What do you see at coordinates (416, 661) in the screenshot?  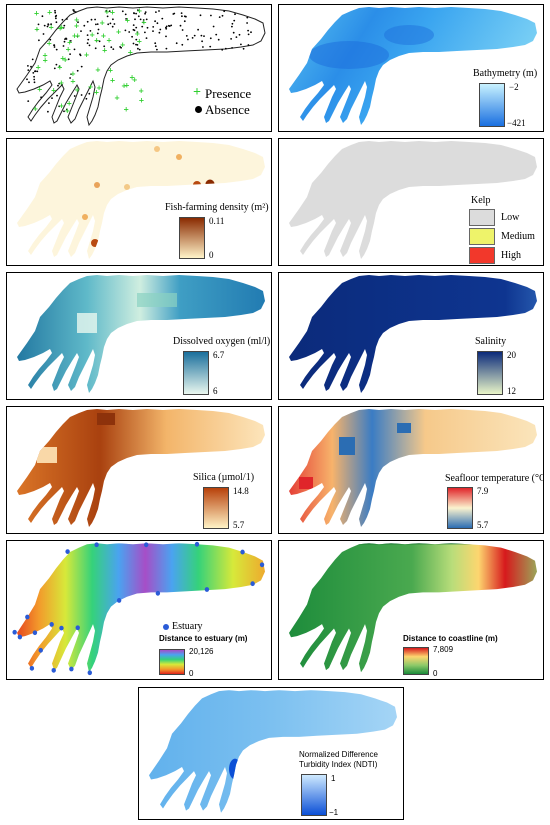 I see `distance-coastline-colorbar` at bounding box center [416, 661].